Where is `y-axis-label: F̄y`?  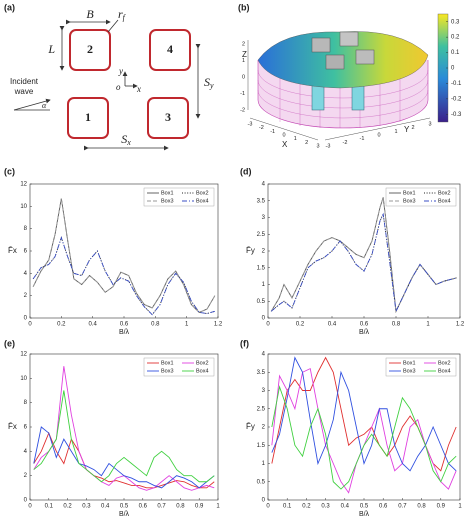 y-axis-label: F̄y is located at coordinates (250, 250).